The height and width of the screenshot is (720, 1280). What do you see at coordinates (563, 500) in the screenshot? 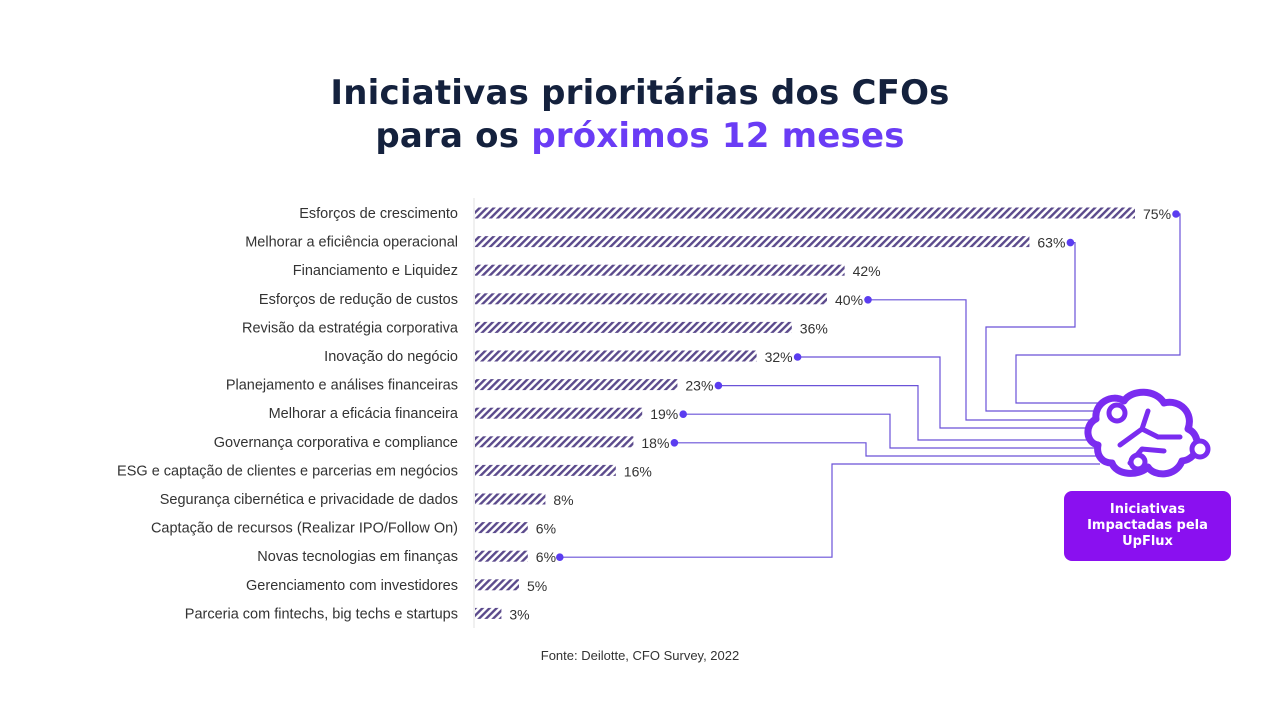
I see `value-label: 8%` at bounding box center [563, 500].